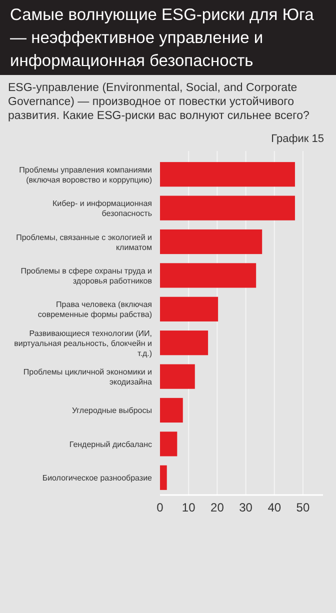  I want to click on y-tick-label: Проблемы, связанные с экологией и климатом, so click(84, 242).